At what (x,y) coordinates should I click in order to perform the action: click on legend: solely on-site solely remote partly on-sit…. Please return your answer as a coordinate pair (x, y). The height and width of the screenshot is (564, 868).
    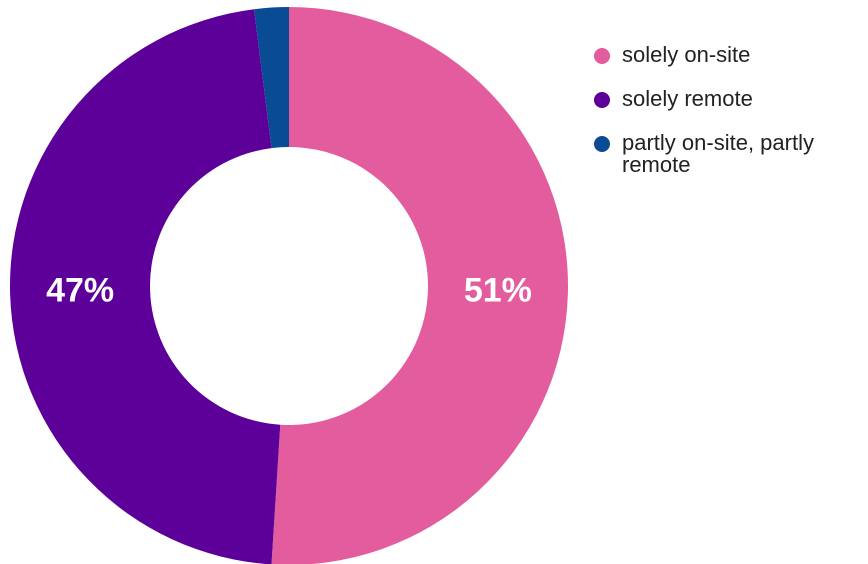
    Looking at the image, I should click on (704, 109).